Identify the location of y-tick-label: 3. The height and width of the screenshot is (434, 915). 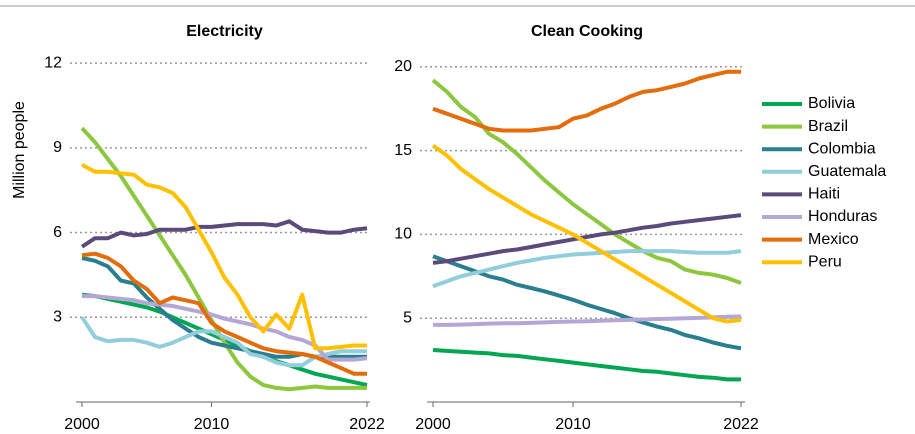
(57, 316).